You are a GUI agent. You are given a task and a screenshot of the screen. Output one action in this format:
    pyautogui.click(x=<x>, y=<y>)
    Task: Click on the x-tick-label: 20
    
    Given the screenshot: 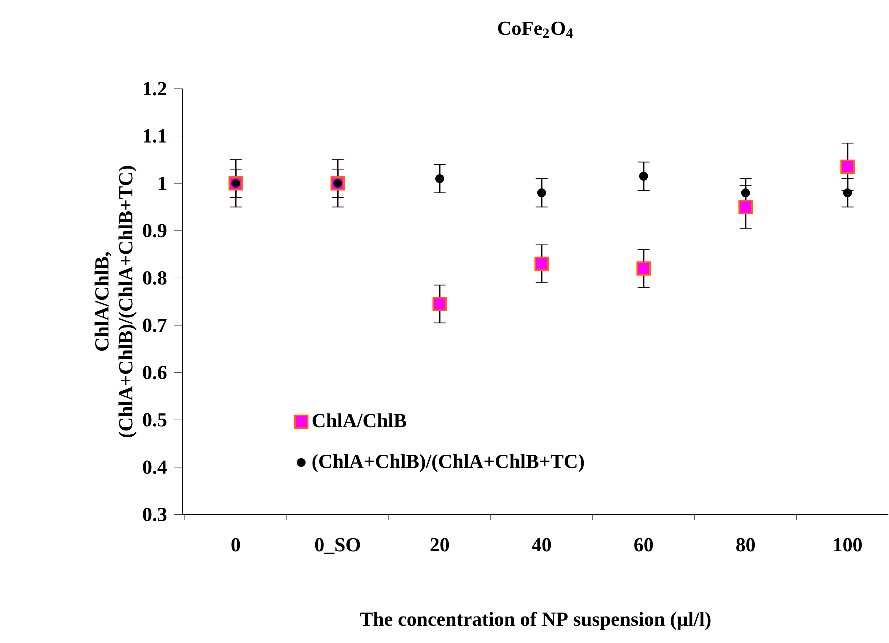 What is the action you would take?
    pyautogui.click(x=440, y=545)
    